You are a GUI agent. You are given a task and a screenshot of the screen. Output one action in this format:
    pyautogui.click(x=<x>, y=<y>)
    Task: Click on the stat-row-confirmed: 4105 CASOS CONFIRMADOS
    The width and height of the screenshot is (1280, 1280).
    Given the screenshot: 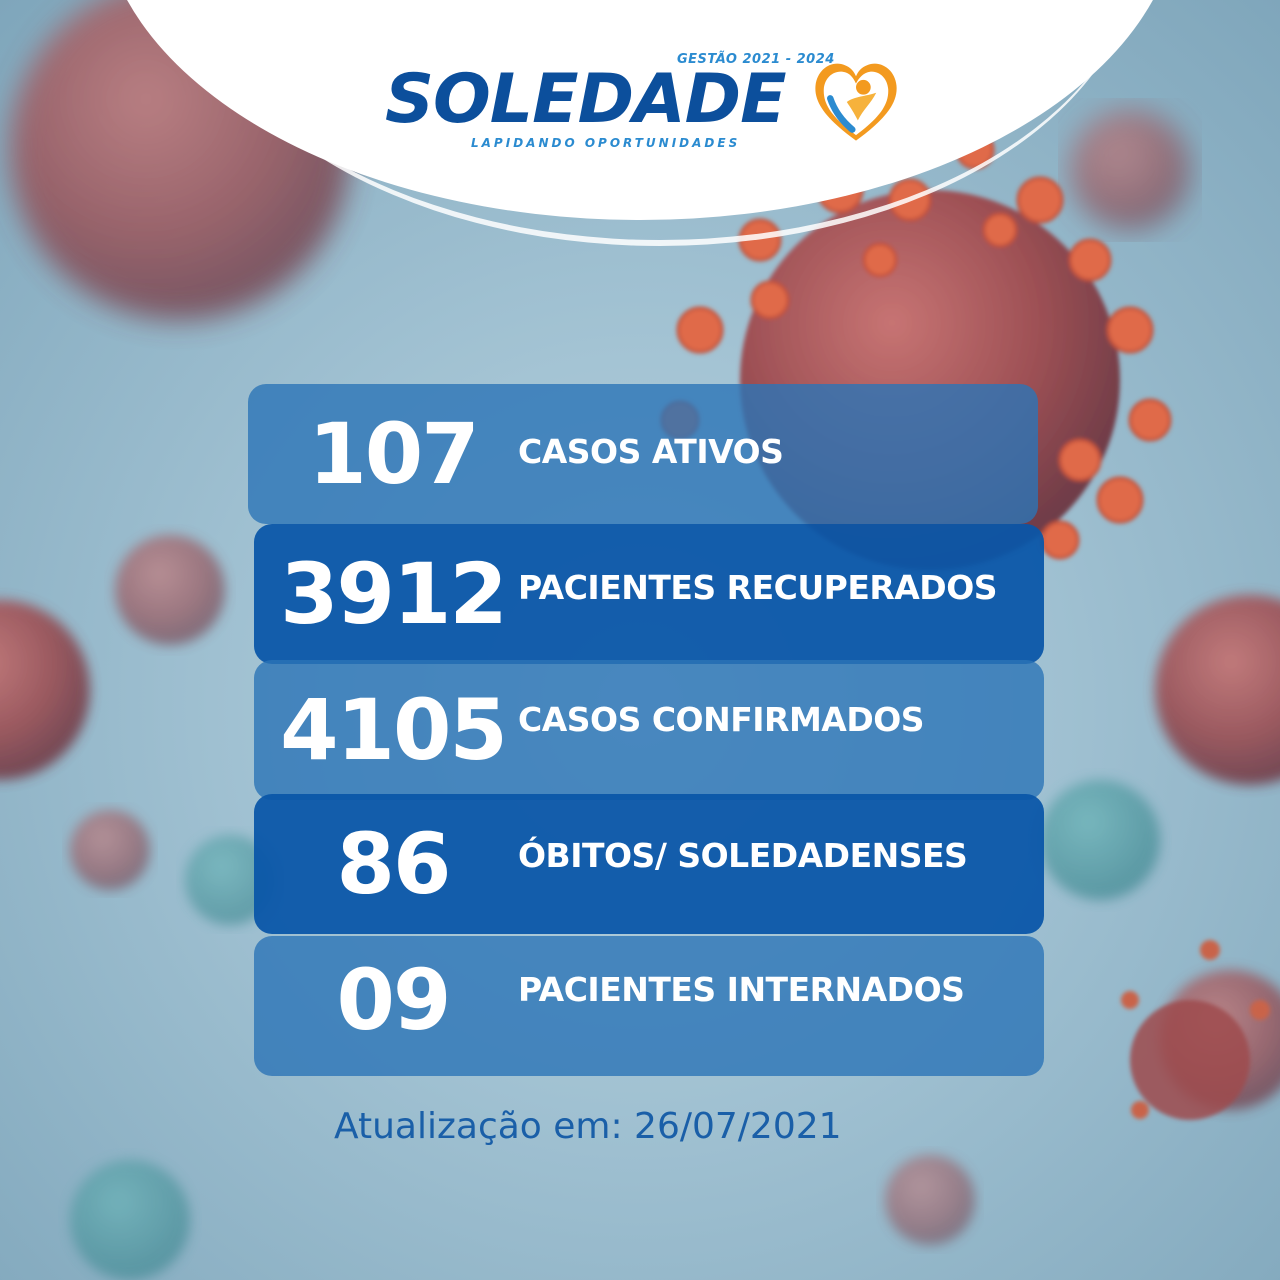 What is the action you would take?
    pyautogui.click(x=649, y=730)
    